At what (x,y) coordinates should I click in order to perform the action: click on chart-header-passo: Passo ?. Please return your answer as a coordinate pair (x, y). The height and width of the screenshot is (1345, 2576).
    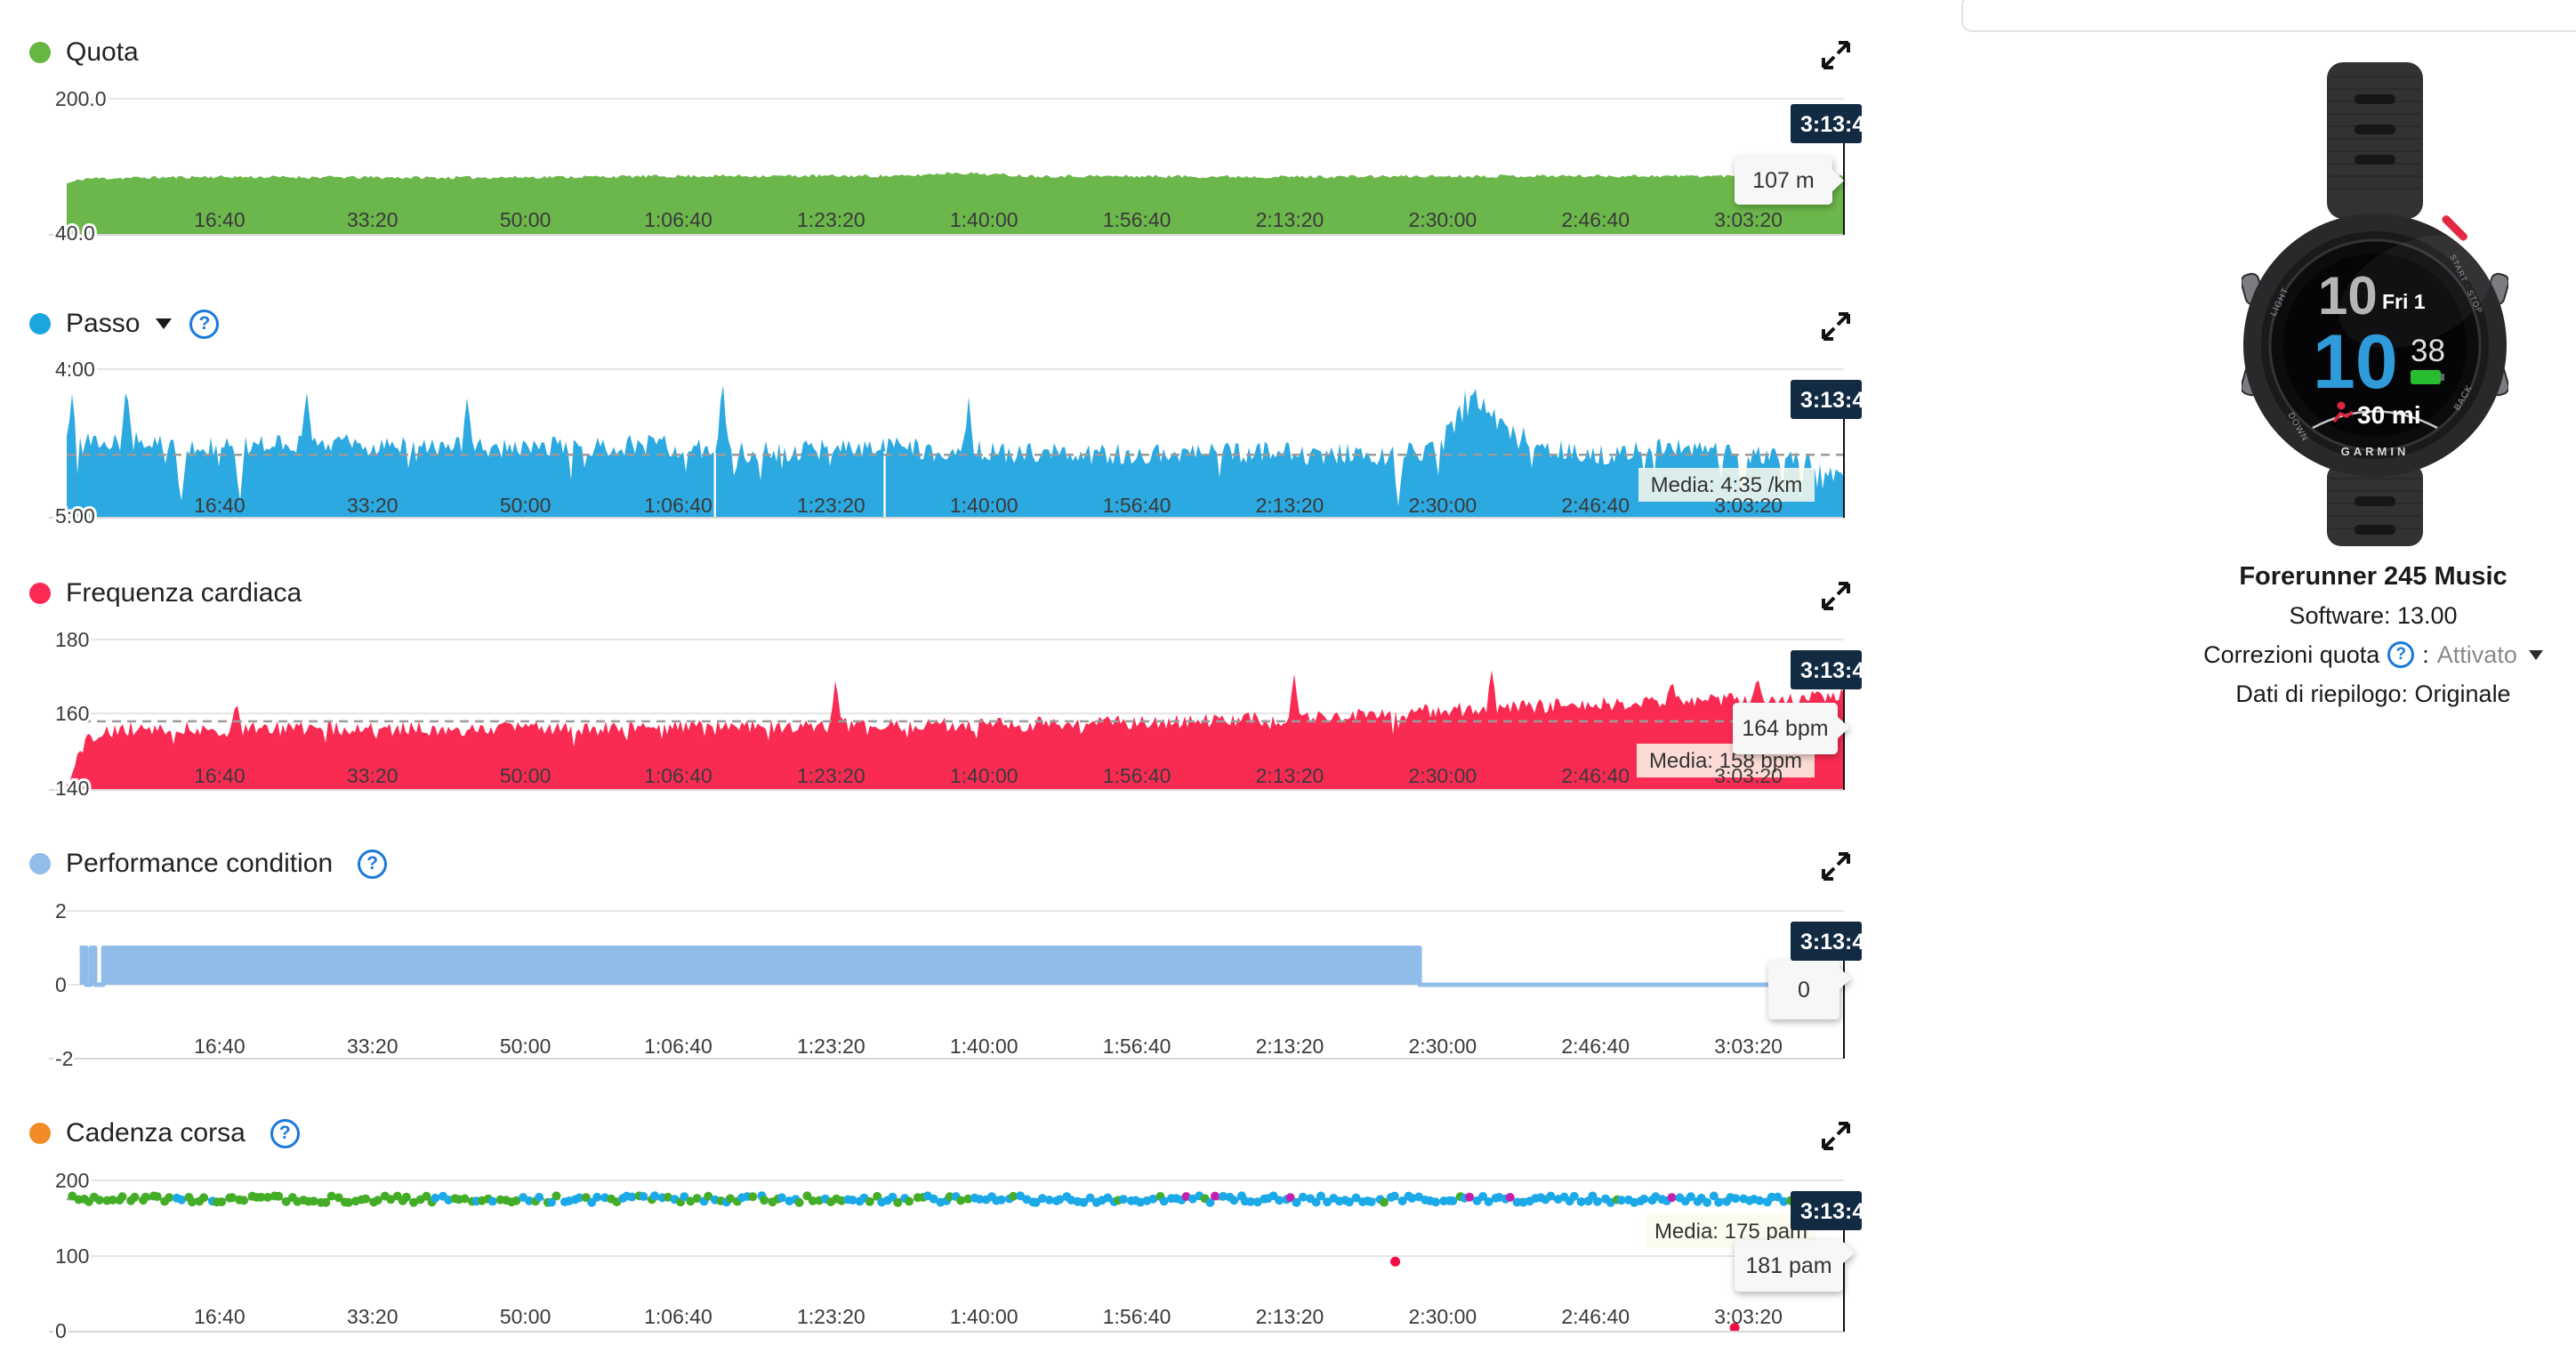
    Looking at the image, I should click on (124, 323).